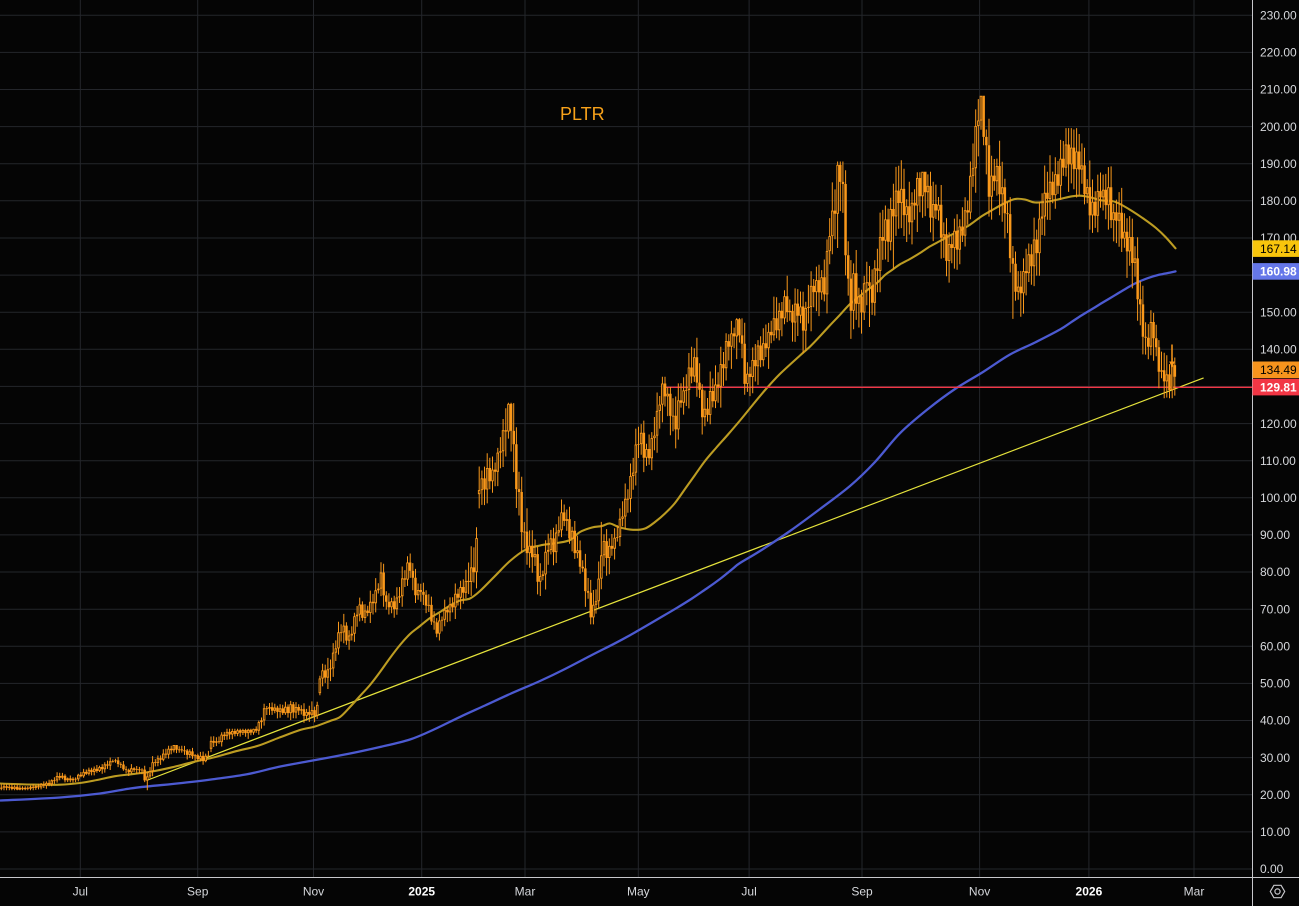 Image resolution: width=1299 pixels, height=906 pixels. Describe the element at coordinates (1278, 249) in the screenshot. I see `svg-text: 167.14` at that location.